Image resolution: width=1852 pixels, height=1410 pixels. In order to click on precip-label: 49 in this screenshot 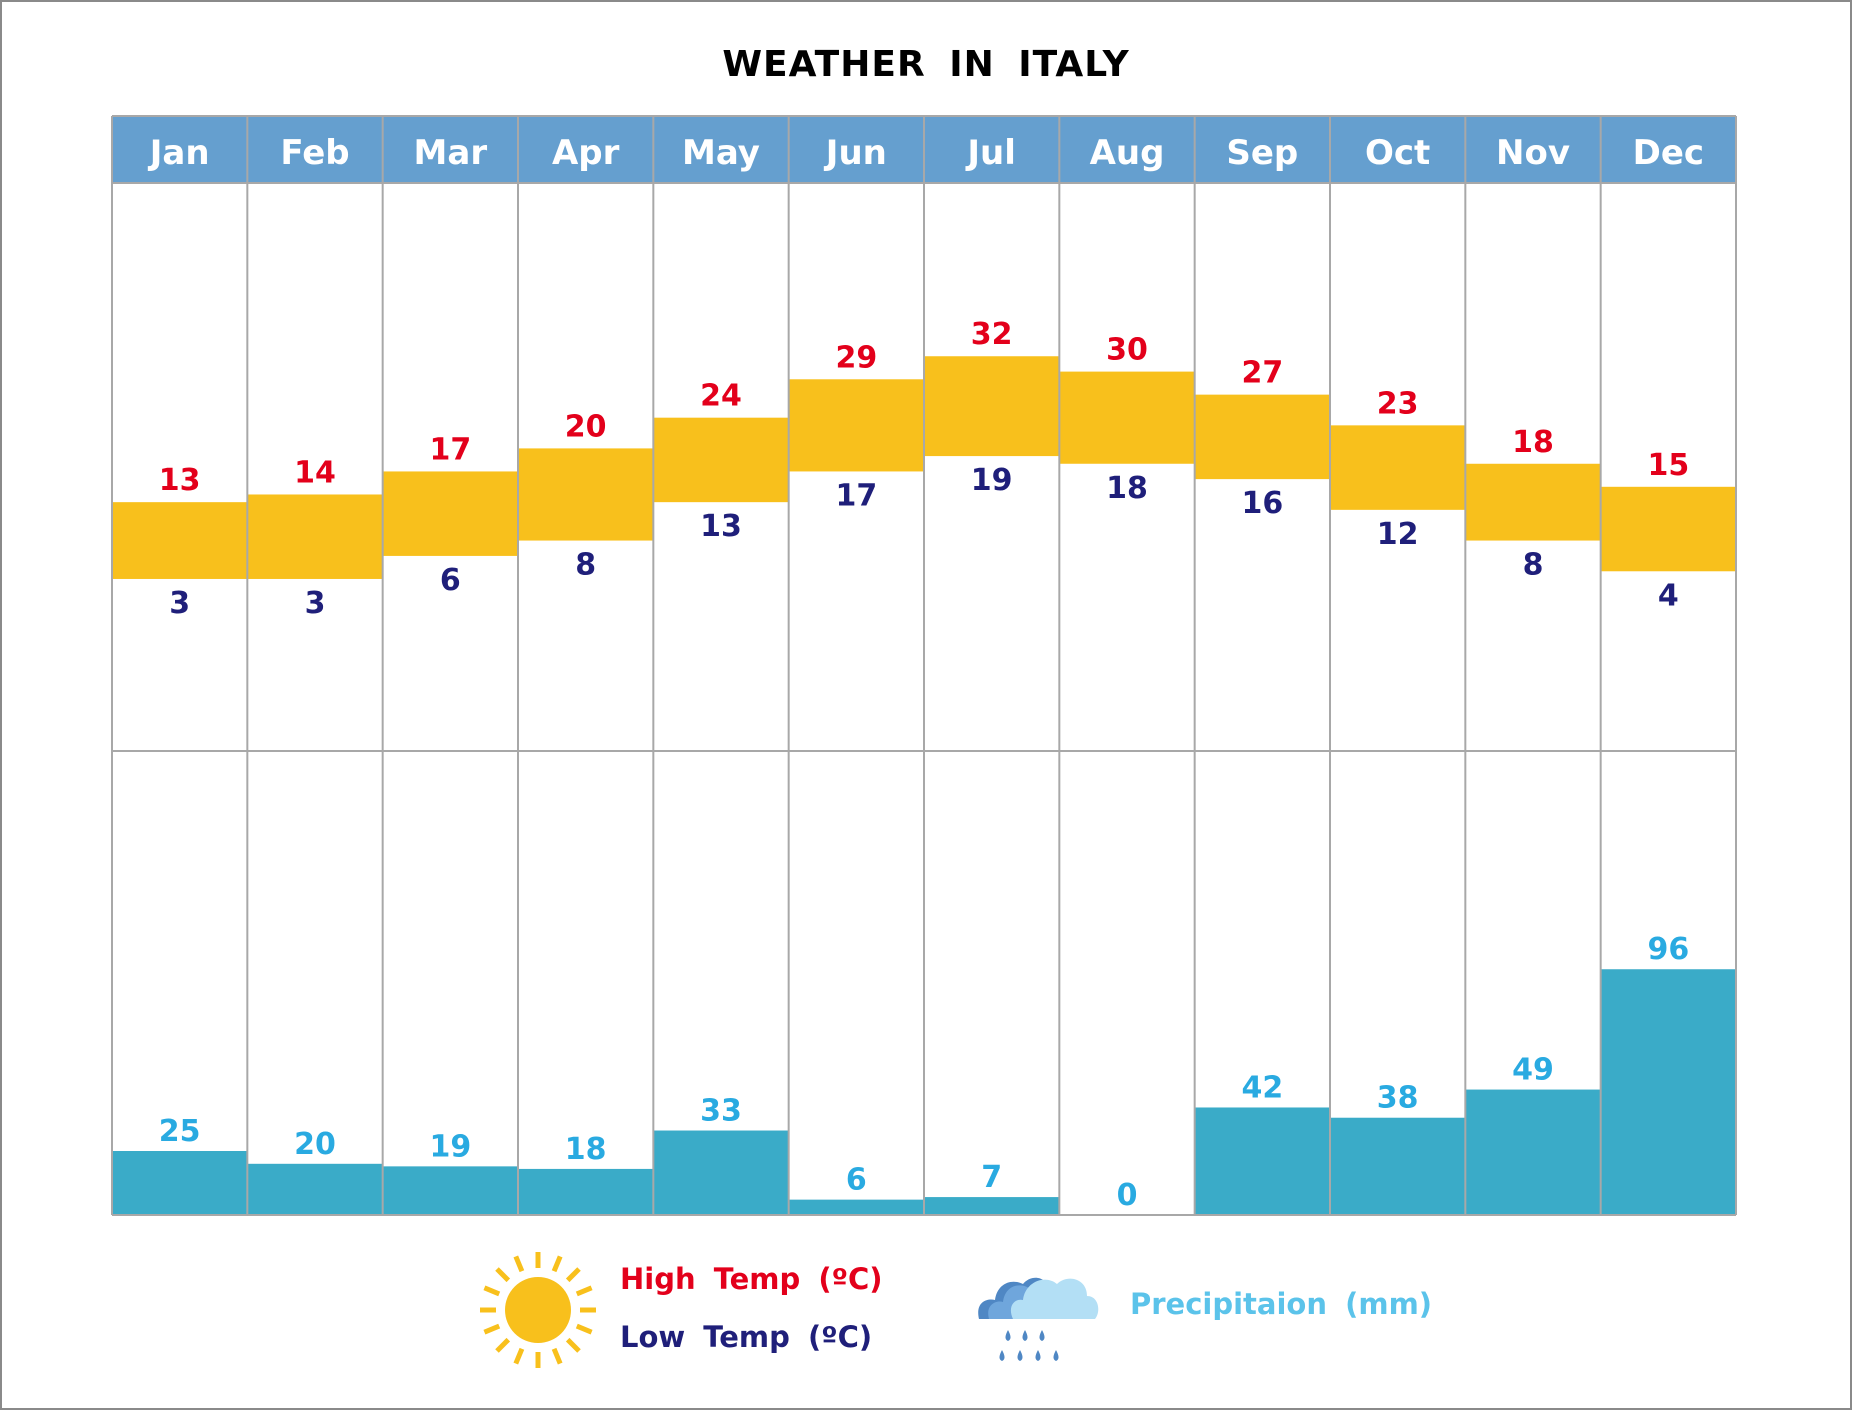, I will do `click(1533, 1070)`.